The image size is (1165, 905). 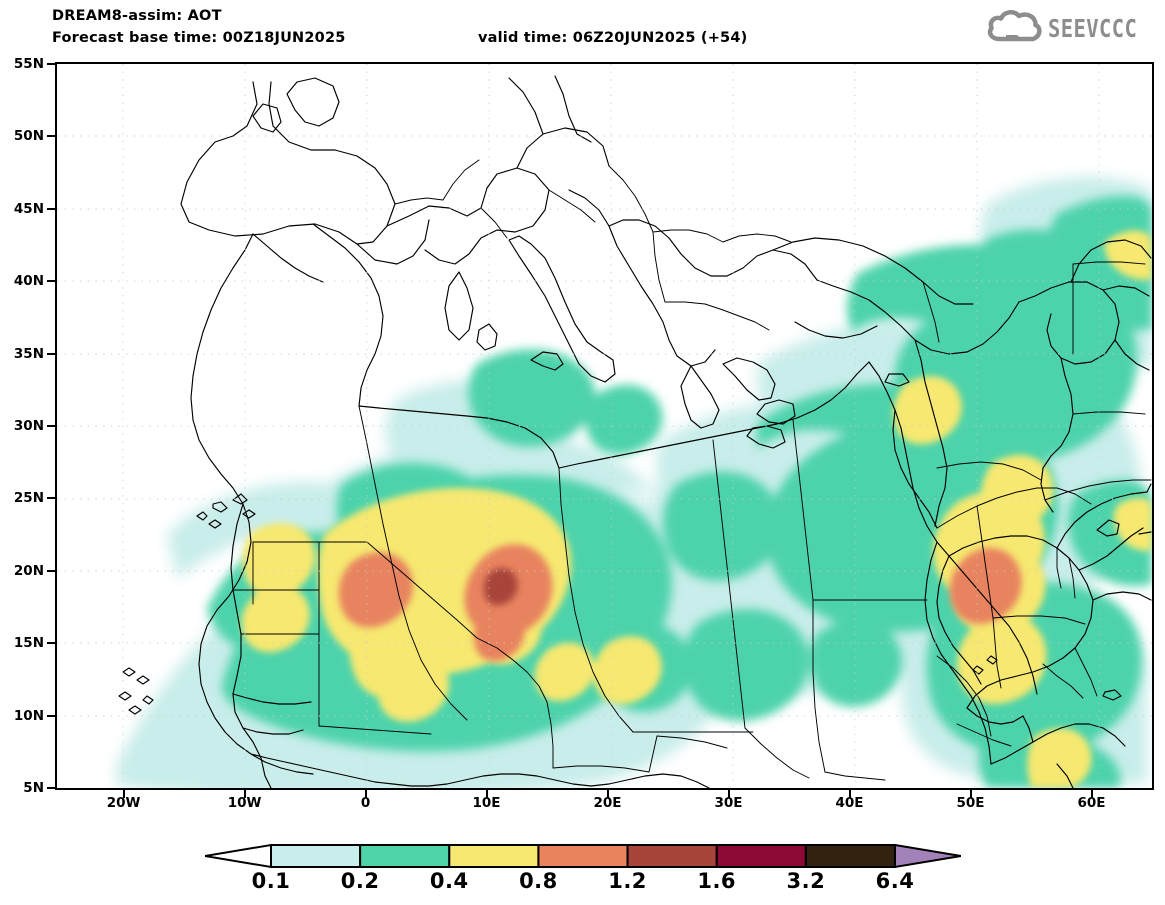 I want to click on colorbar, so click(x=583, y=856).